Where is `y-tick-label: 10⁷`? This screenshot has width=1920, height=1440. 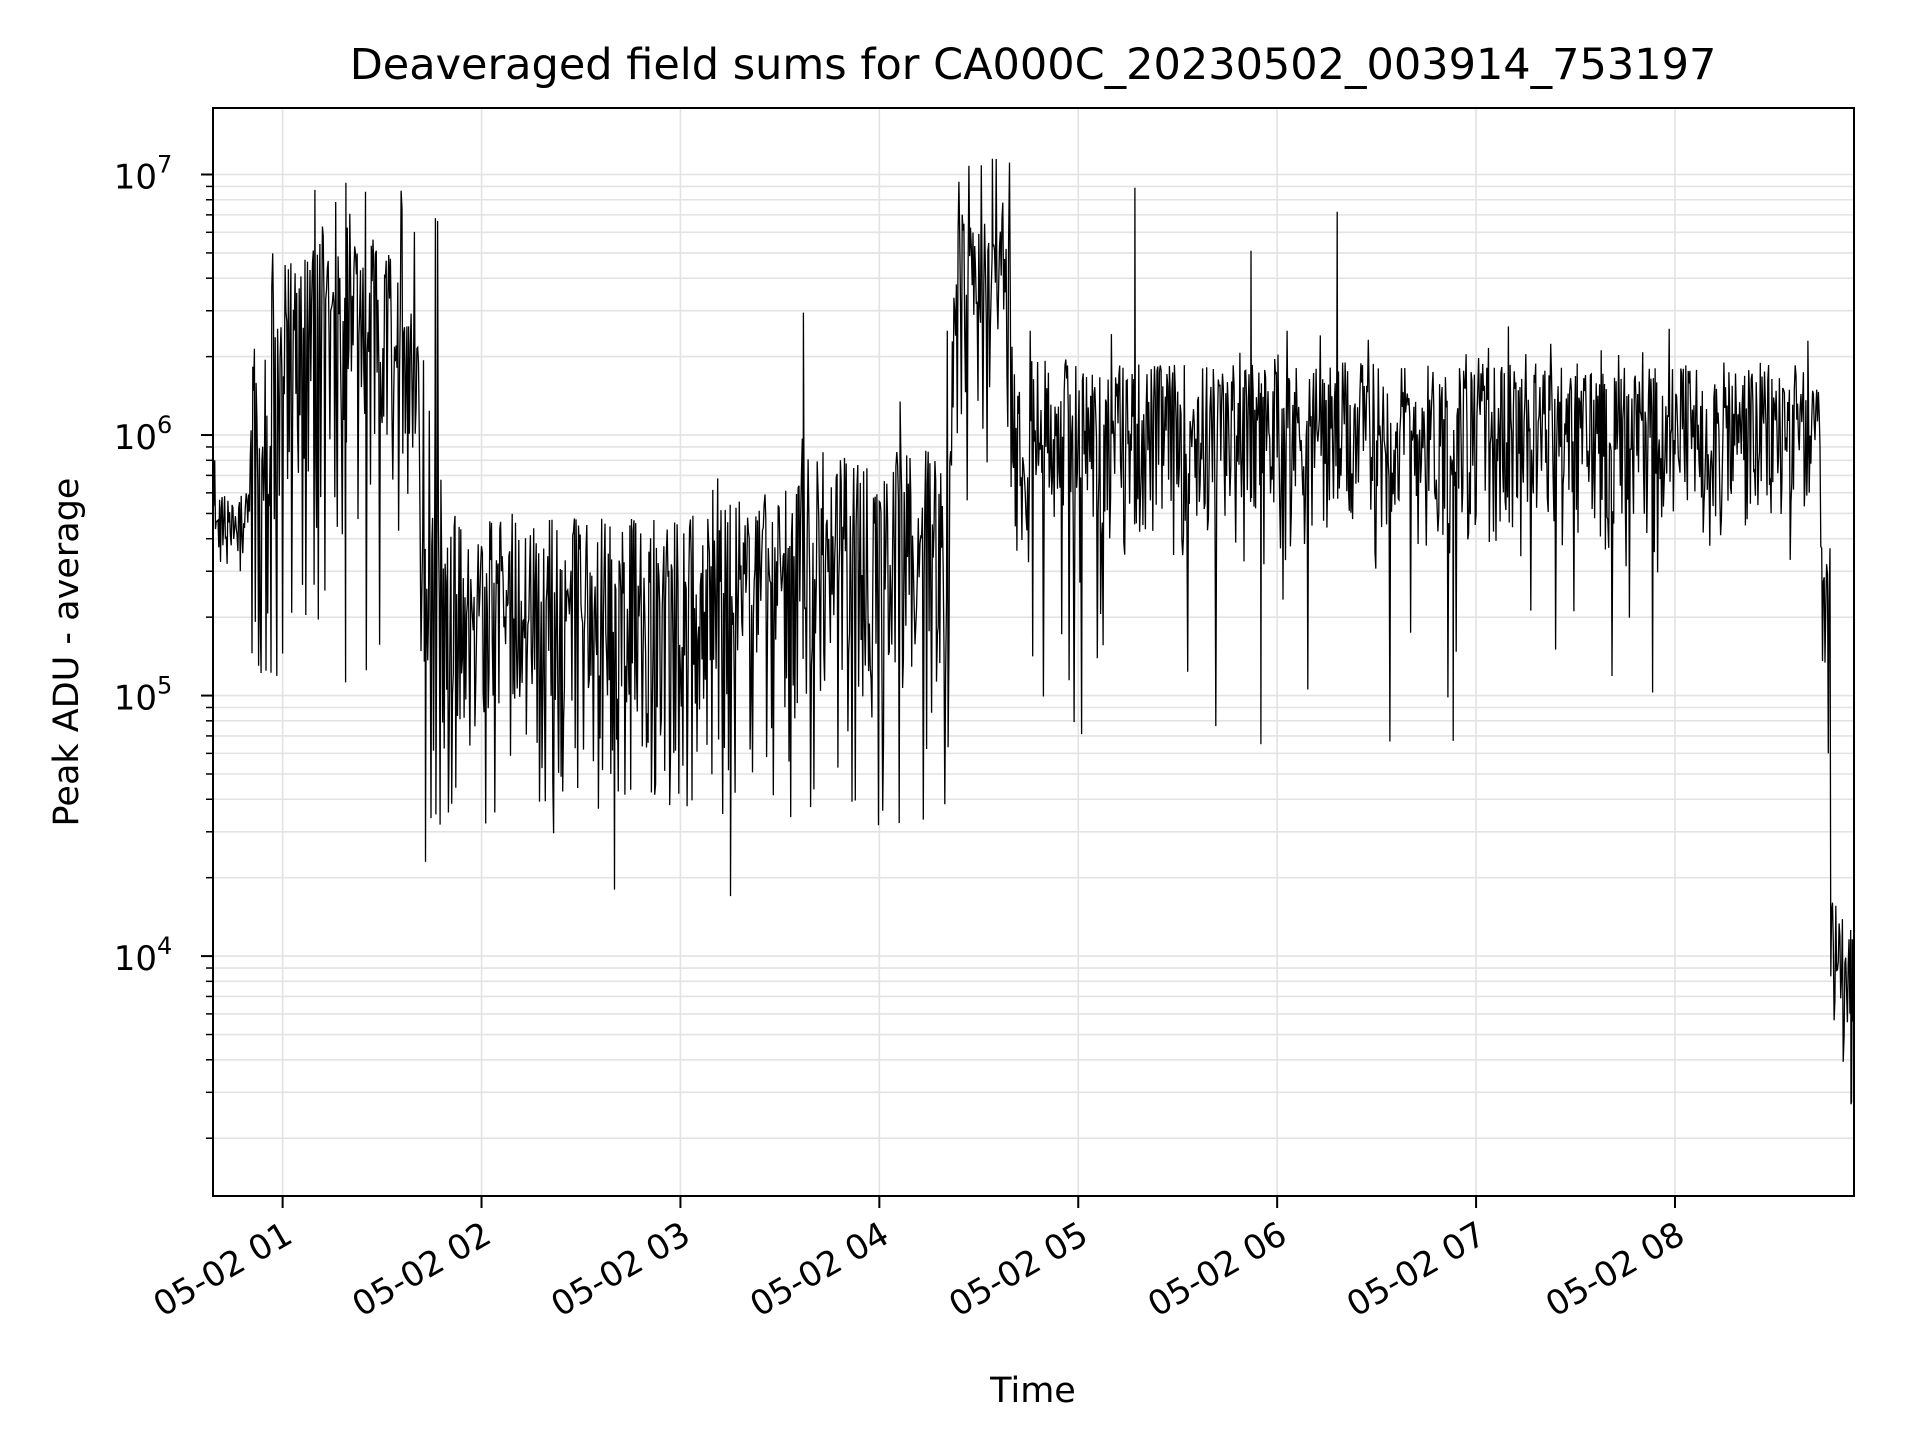
y-tick-label: 10⁷ is located at coordinates (143, 174).